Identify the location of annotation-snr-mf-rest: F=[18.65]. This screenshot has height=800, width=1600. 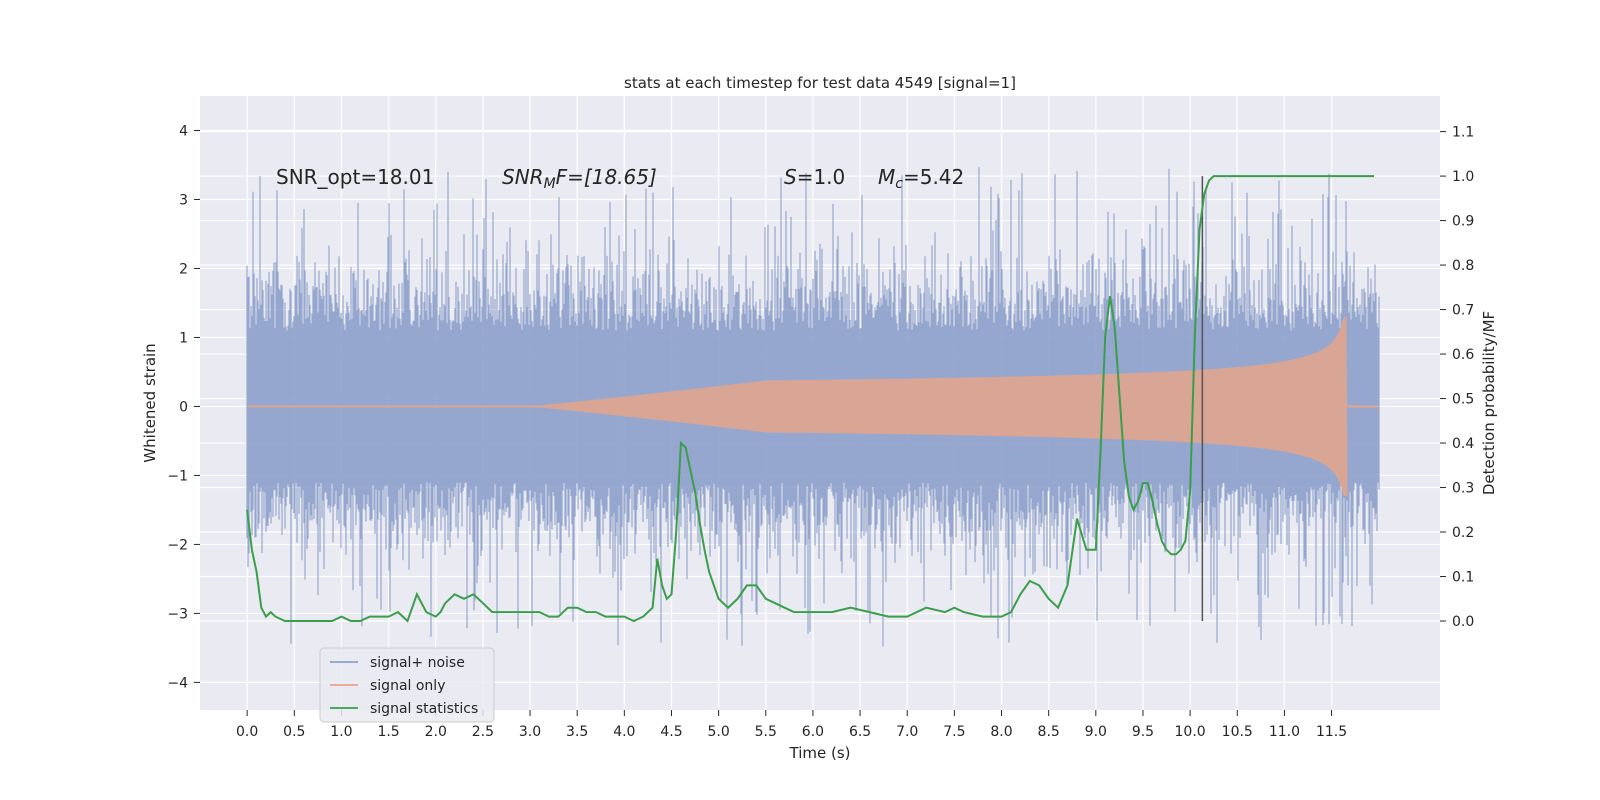
(606, 177).